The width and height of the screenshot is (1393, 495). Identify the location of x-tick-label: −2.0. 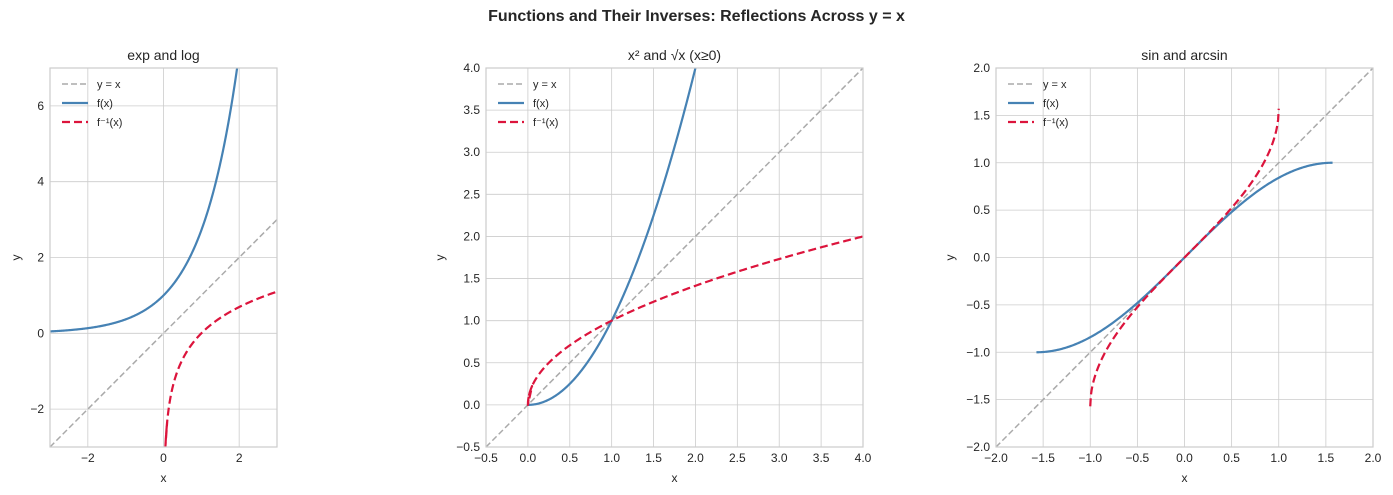
(996, 458).